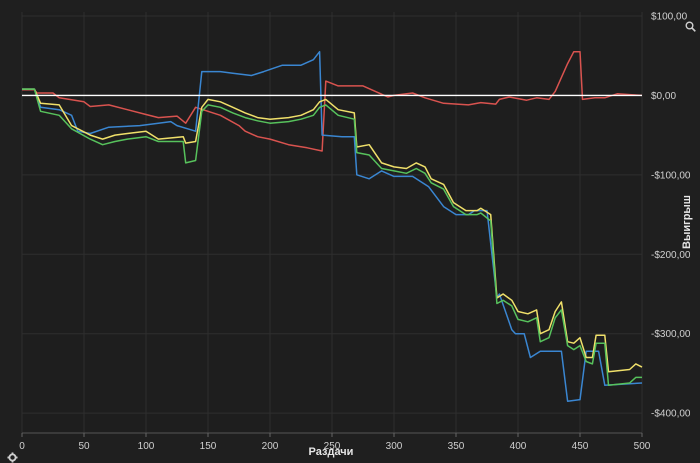  What do you see at coordinates (671, 175) in the screenshot?
I see `y-tick-label: -$100,00` at bounding box center [671, 175].